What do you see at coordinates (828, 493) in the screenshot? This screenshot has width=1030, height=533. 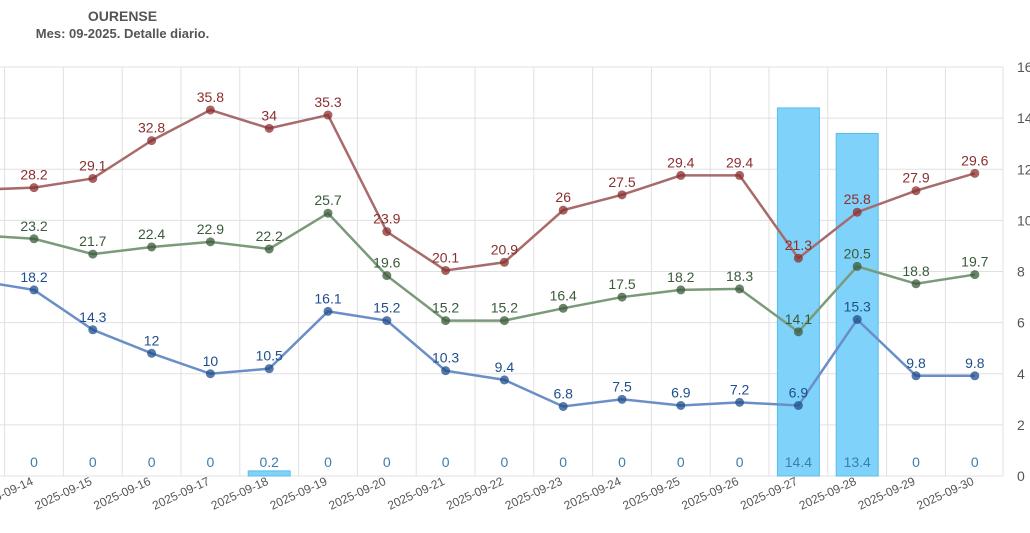 I see `x-tick-label: 2025-09-28` at bounding box center [828, 493].